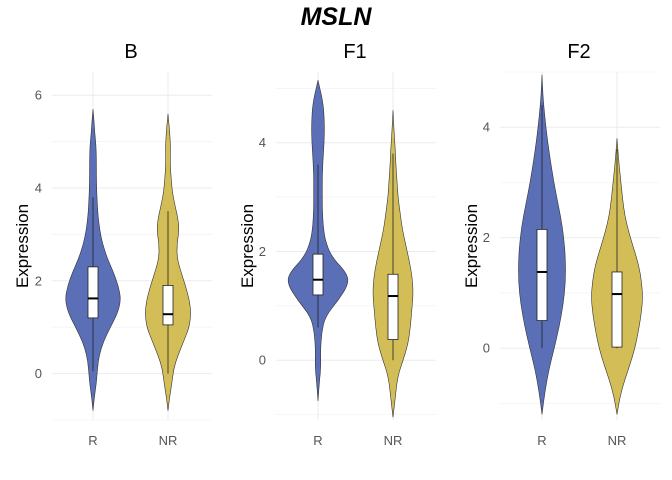  What do you see at coordinates (337, 17) in the screenshot?
I see `figure-title: MSLN` at bounding box center [337, 17].